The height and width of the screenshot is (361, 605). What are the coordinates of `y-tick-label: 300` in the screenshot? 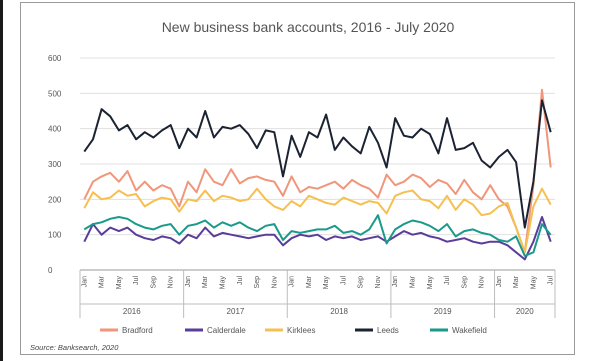 It's located at (55, 164).